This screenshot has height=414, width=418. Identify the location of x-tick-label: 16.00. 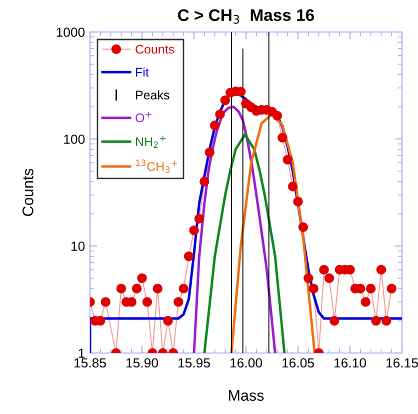
(246, 363).